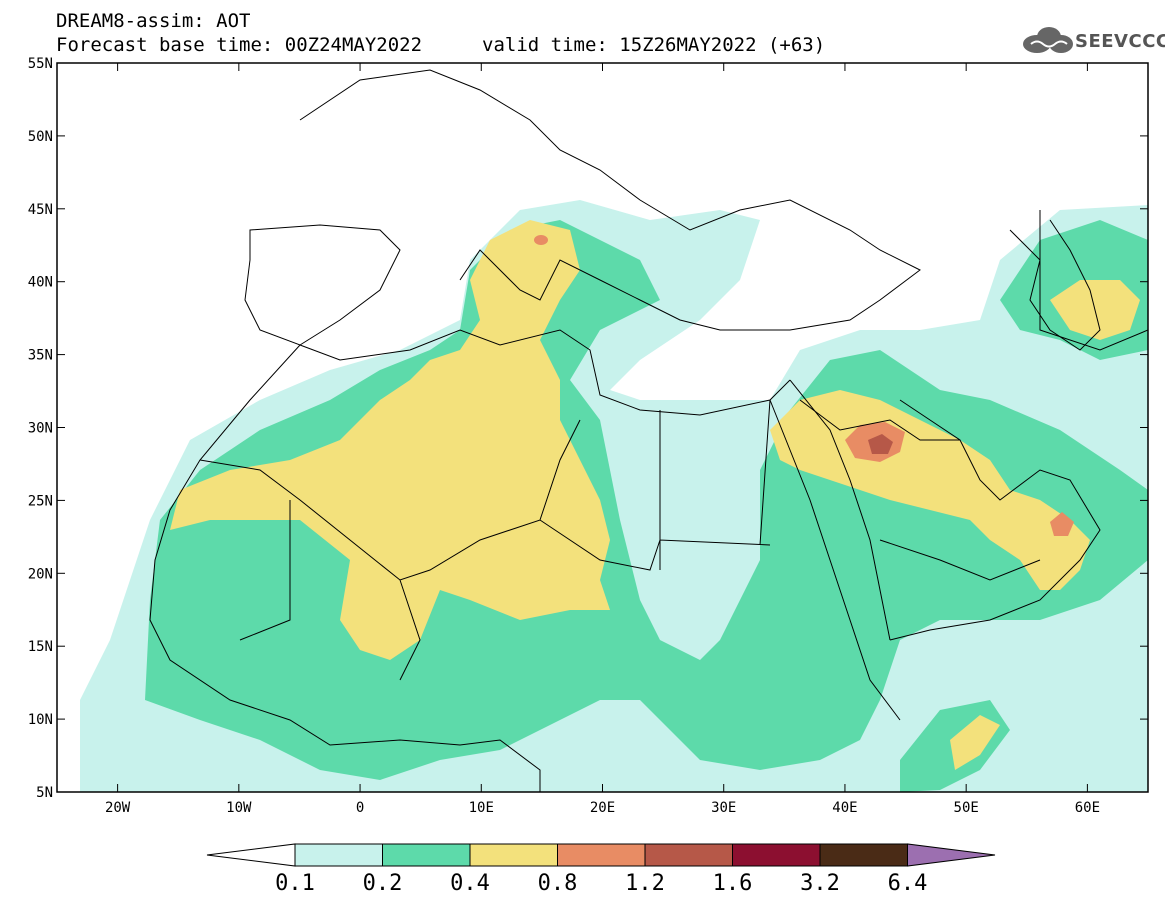 Image resolution: width=1165 pixels, height=905 pixels. I want to click on lat-tick-label: 50N, so click(40, 137).